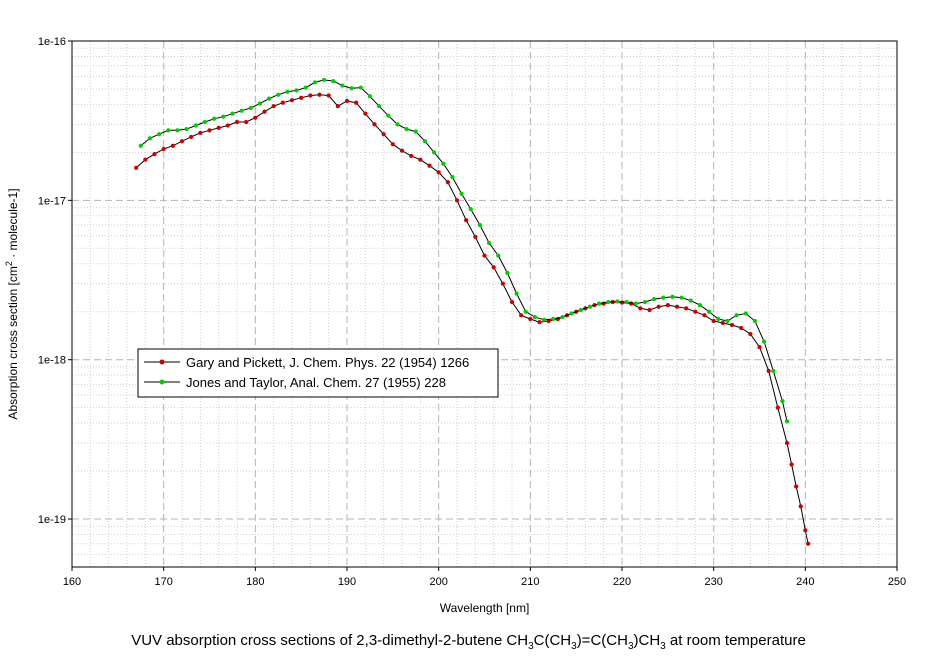  Describe the element at coordinates (713, 582) in the screenshot. I see `x-tick-label: 230` at that location.